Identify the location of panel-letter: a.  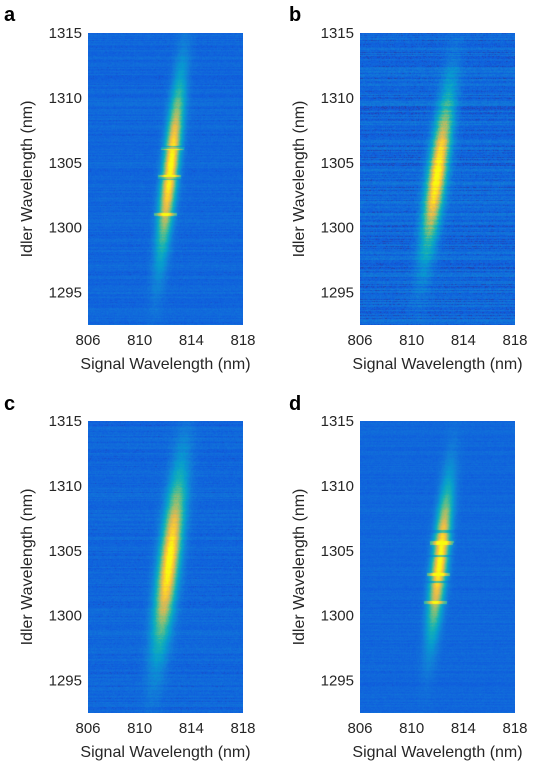
(10, 15).